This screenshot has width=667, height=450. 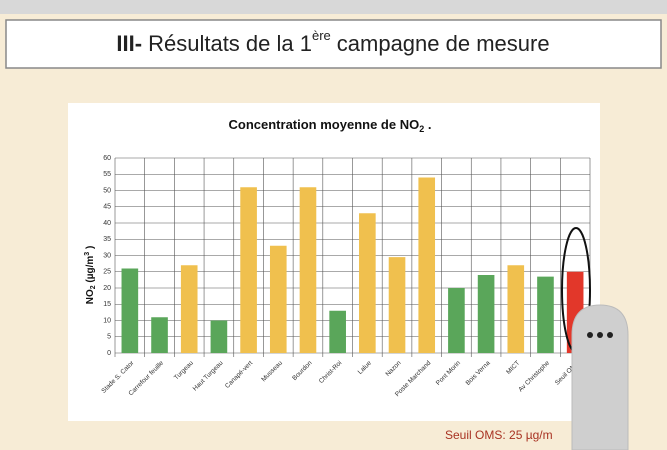 I want to click on chart-title: Concentration moyenne de NO2 ., so click(x=330, y=125).